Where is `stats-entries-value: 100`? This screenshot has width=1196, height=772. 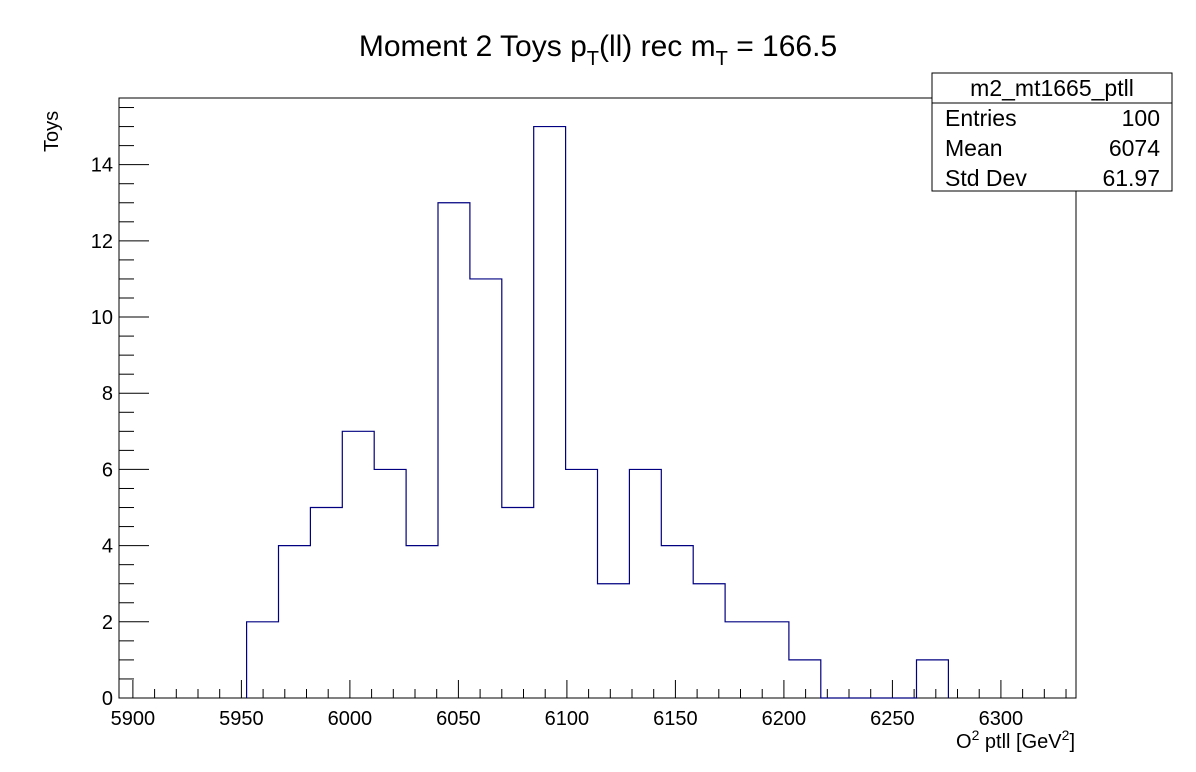
stats-entries-value: 100 is located at coordinates (1141, 118).